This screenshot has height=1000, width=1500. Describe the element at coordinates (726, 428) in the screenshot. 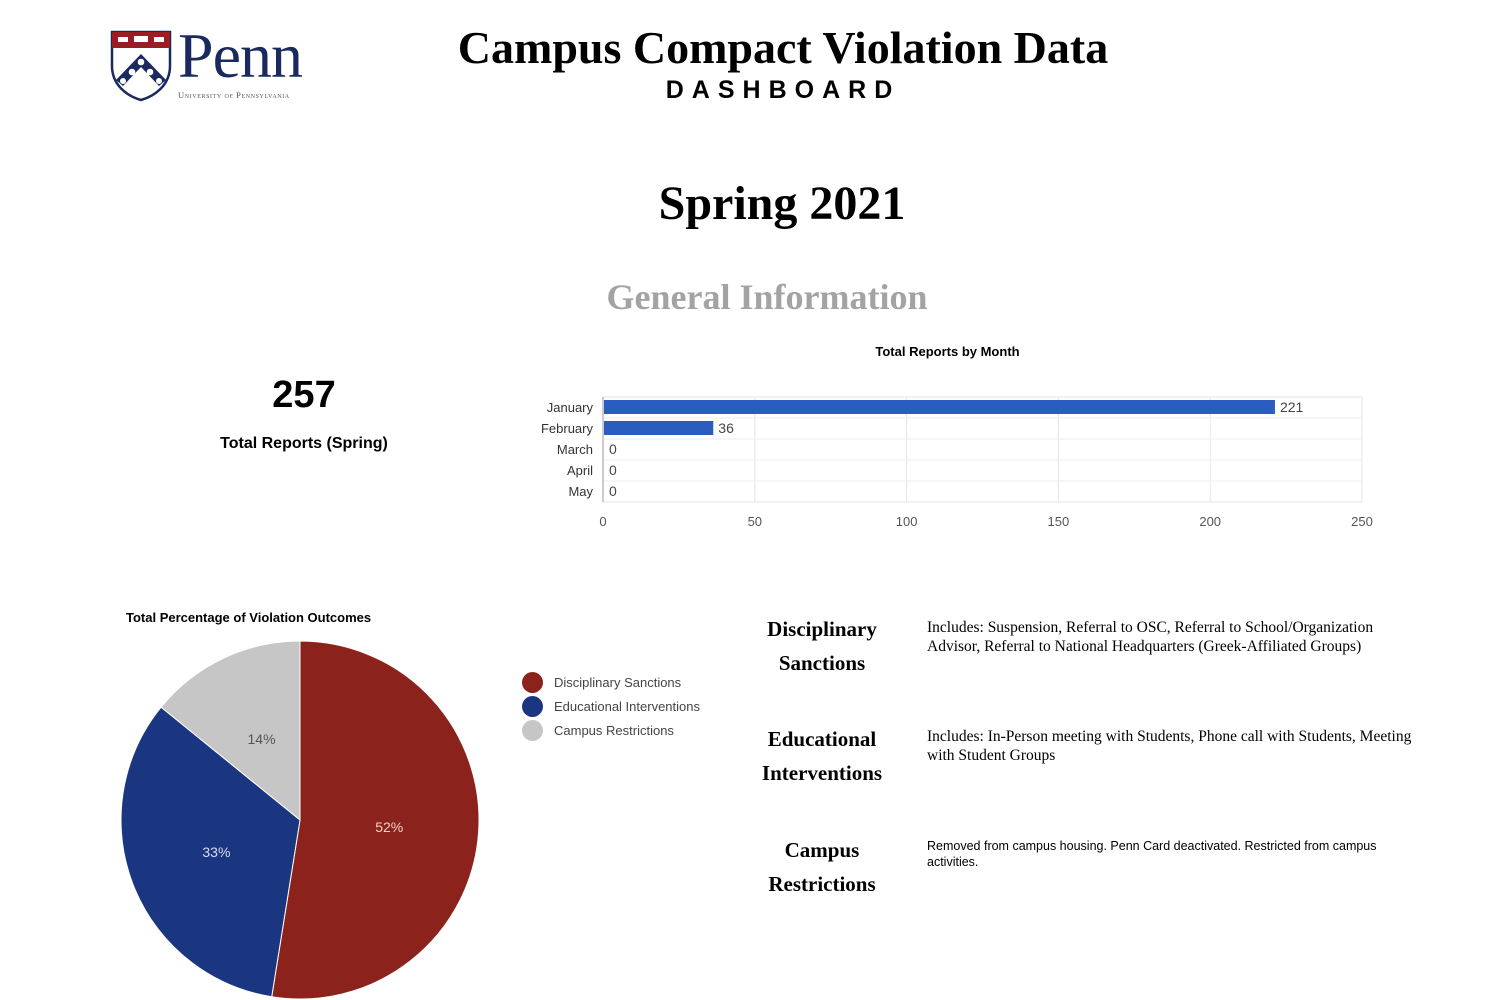

I see `svg-text: 36` at that location.